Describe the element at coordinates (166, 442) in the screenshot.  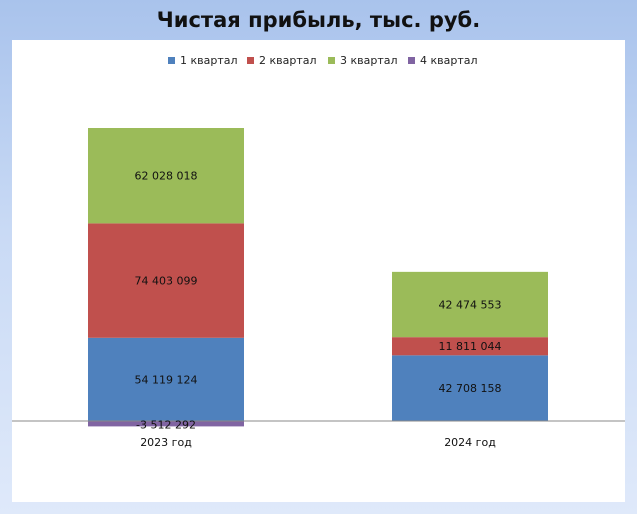
I see `category-label-1: 2023 год` at that location.